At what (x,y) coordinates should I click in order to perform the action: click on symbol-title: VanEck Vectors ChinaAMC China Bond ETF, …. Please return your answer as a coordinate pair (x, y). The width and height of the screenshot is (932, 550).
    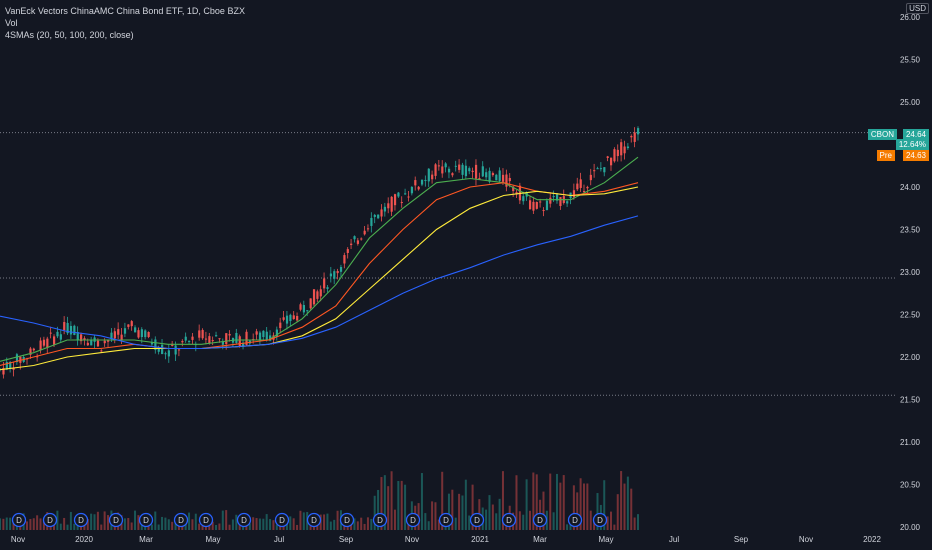
    Looking at the image, I should click on (125, 11).